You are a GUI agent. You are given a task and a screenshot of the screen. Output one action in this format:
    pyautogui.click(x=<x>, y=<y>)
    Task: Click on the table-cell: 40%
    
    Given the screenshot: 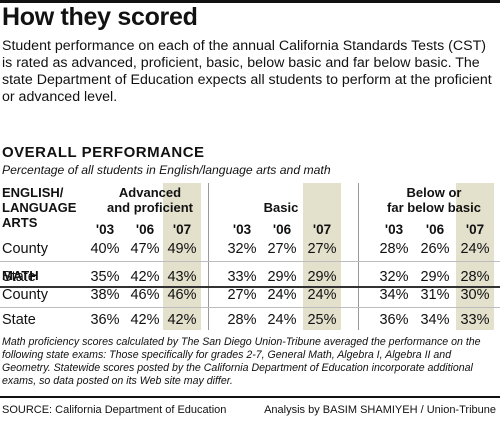 What is the action you would take?
    pyautogui.click(x=105, y=249)
    